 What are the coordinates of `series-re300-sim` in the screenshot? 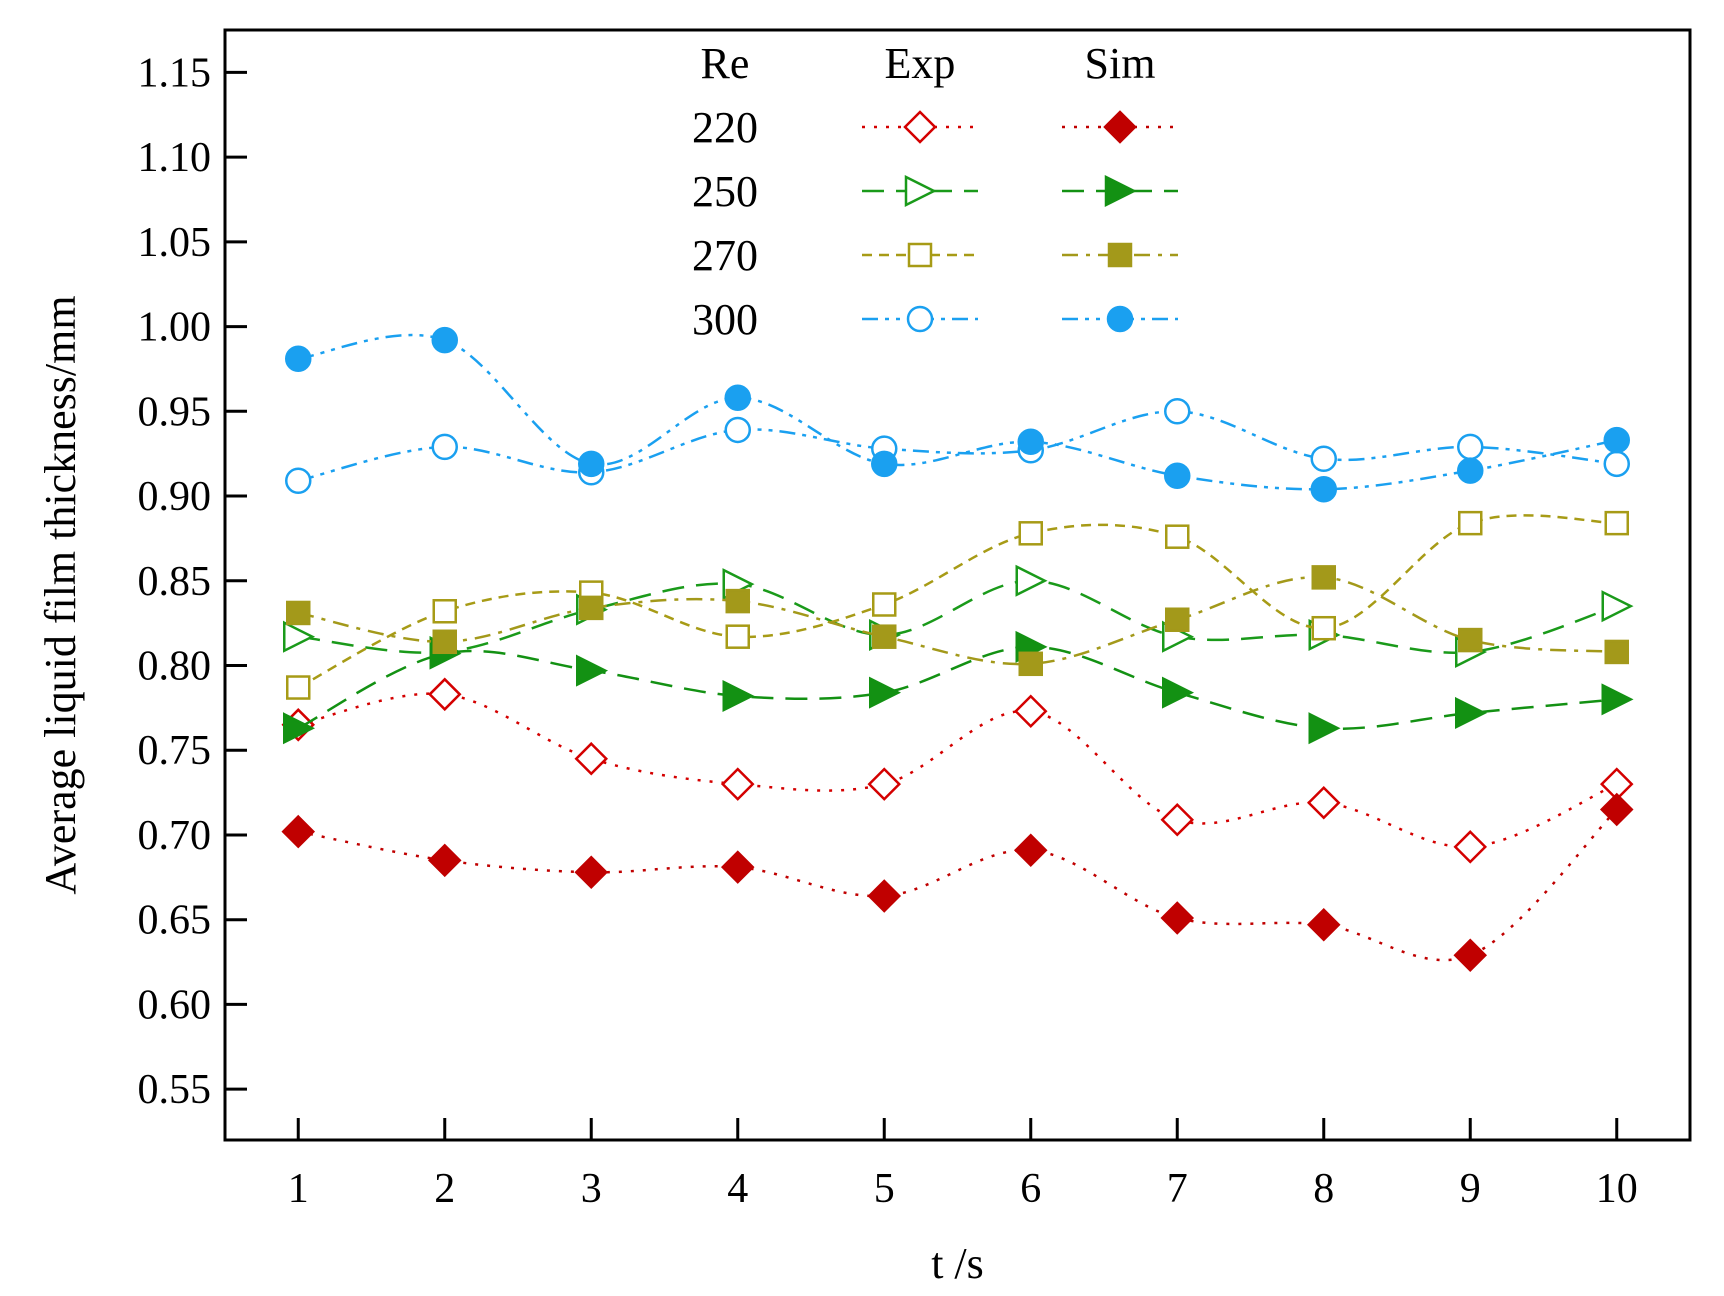 It's located at (957, 414).